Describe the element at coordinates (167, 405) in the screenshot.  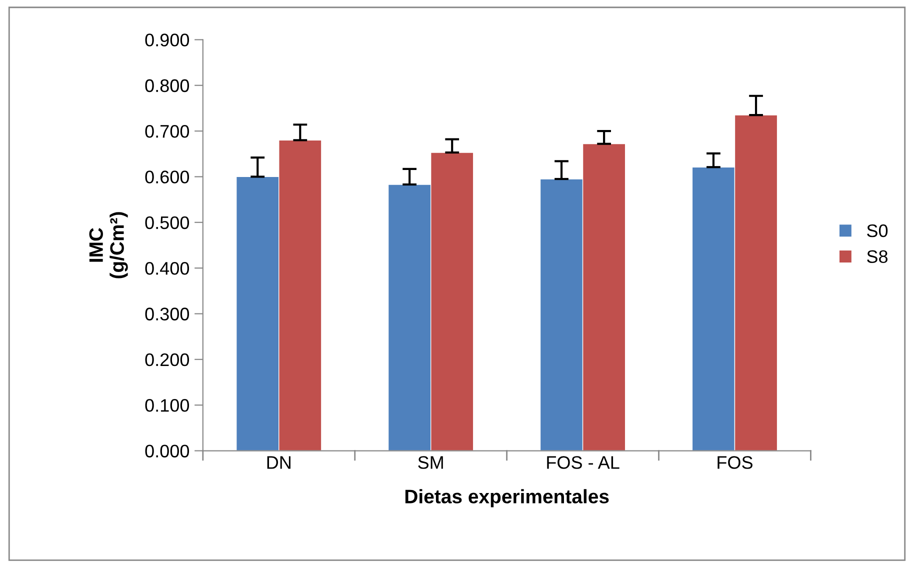
I see `y-tick-label: 0.100` at that location.